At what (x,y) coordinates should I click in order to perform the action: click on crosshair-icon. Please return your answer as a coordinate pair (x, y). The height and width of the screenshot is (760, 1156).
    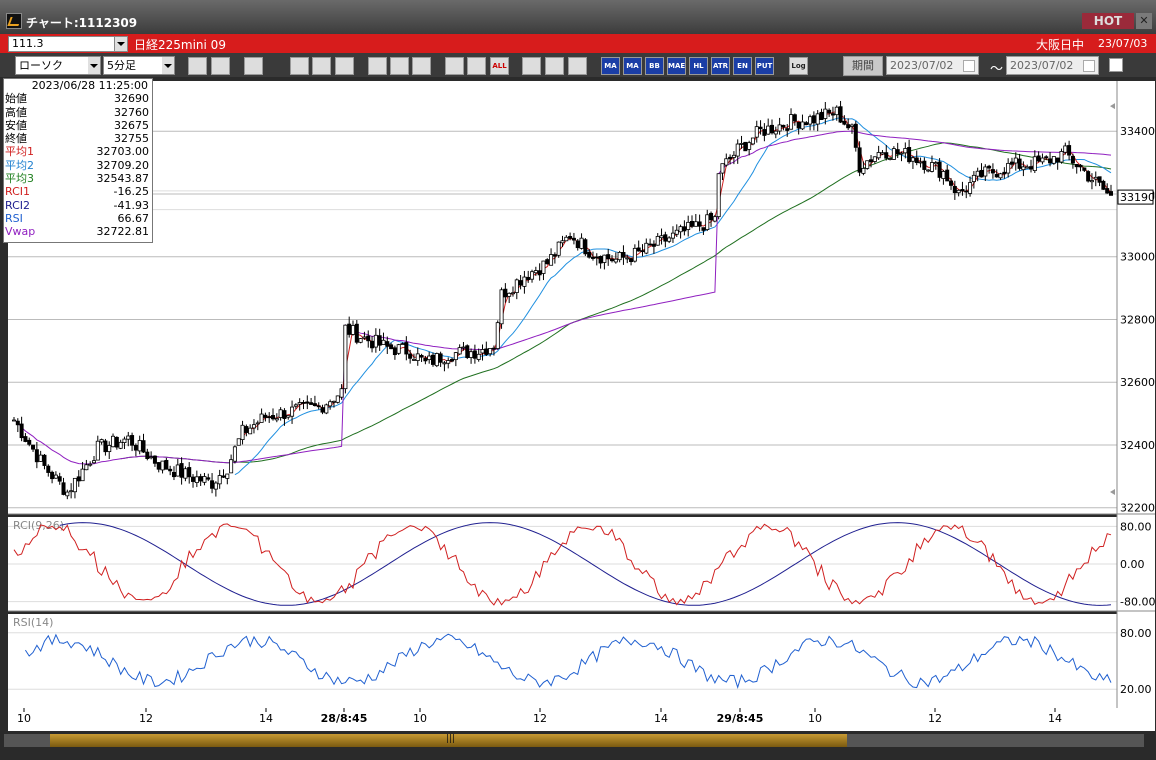
    Looking at the image, I should click on (220, 66).